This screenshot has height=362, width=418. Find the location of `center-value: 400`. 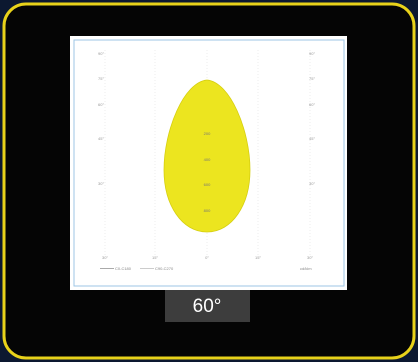

center-value: 400 is located at coordinates (207, 159).